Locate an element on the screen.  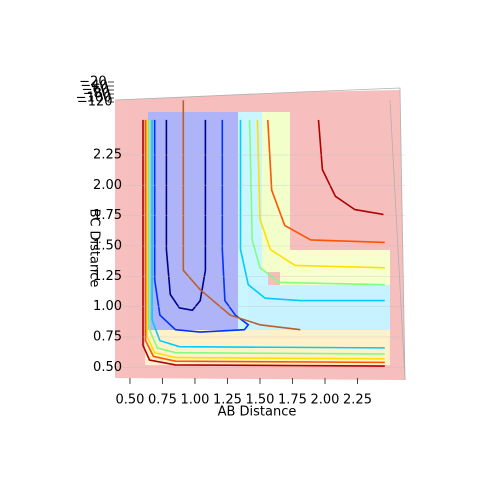
surface-band is located at coordinates (276, 192).